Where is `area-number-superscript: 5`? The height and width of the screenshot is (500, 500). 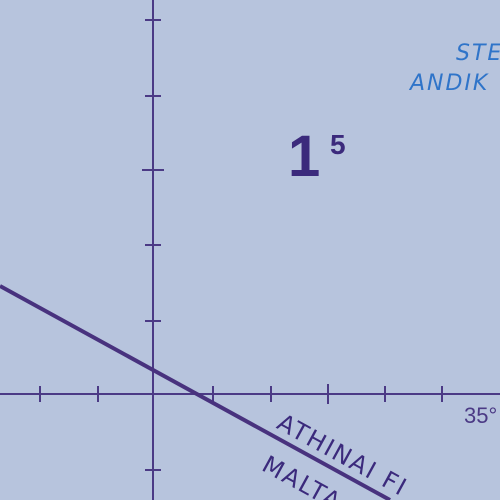
area-number-superscript: 5 is located at coordinates (338, 144).